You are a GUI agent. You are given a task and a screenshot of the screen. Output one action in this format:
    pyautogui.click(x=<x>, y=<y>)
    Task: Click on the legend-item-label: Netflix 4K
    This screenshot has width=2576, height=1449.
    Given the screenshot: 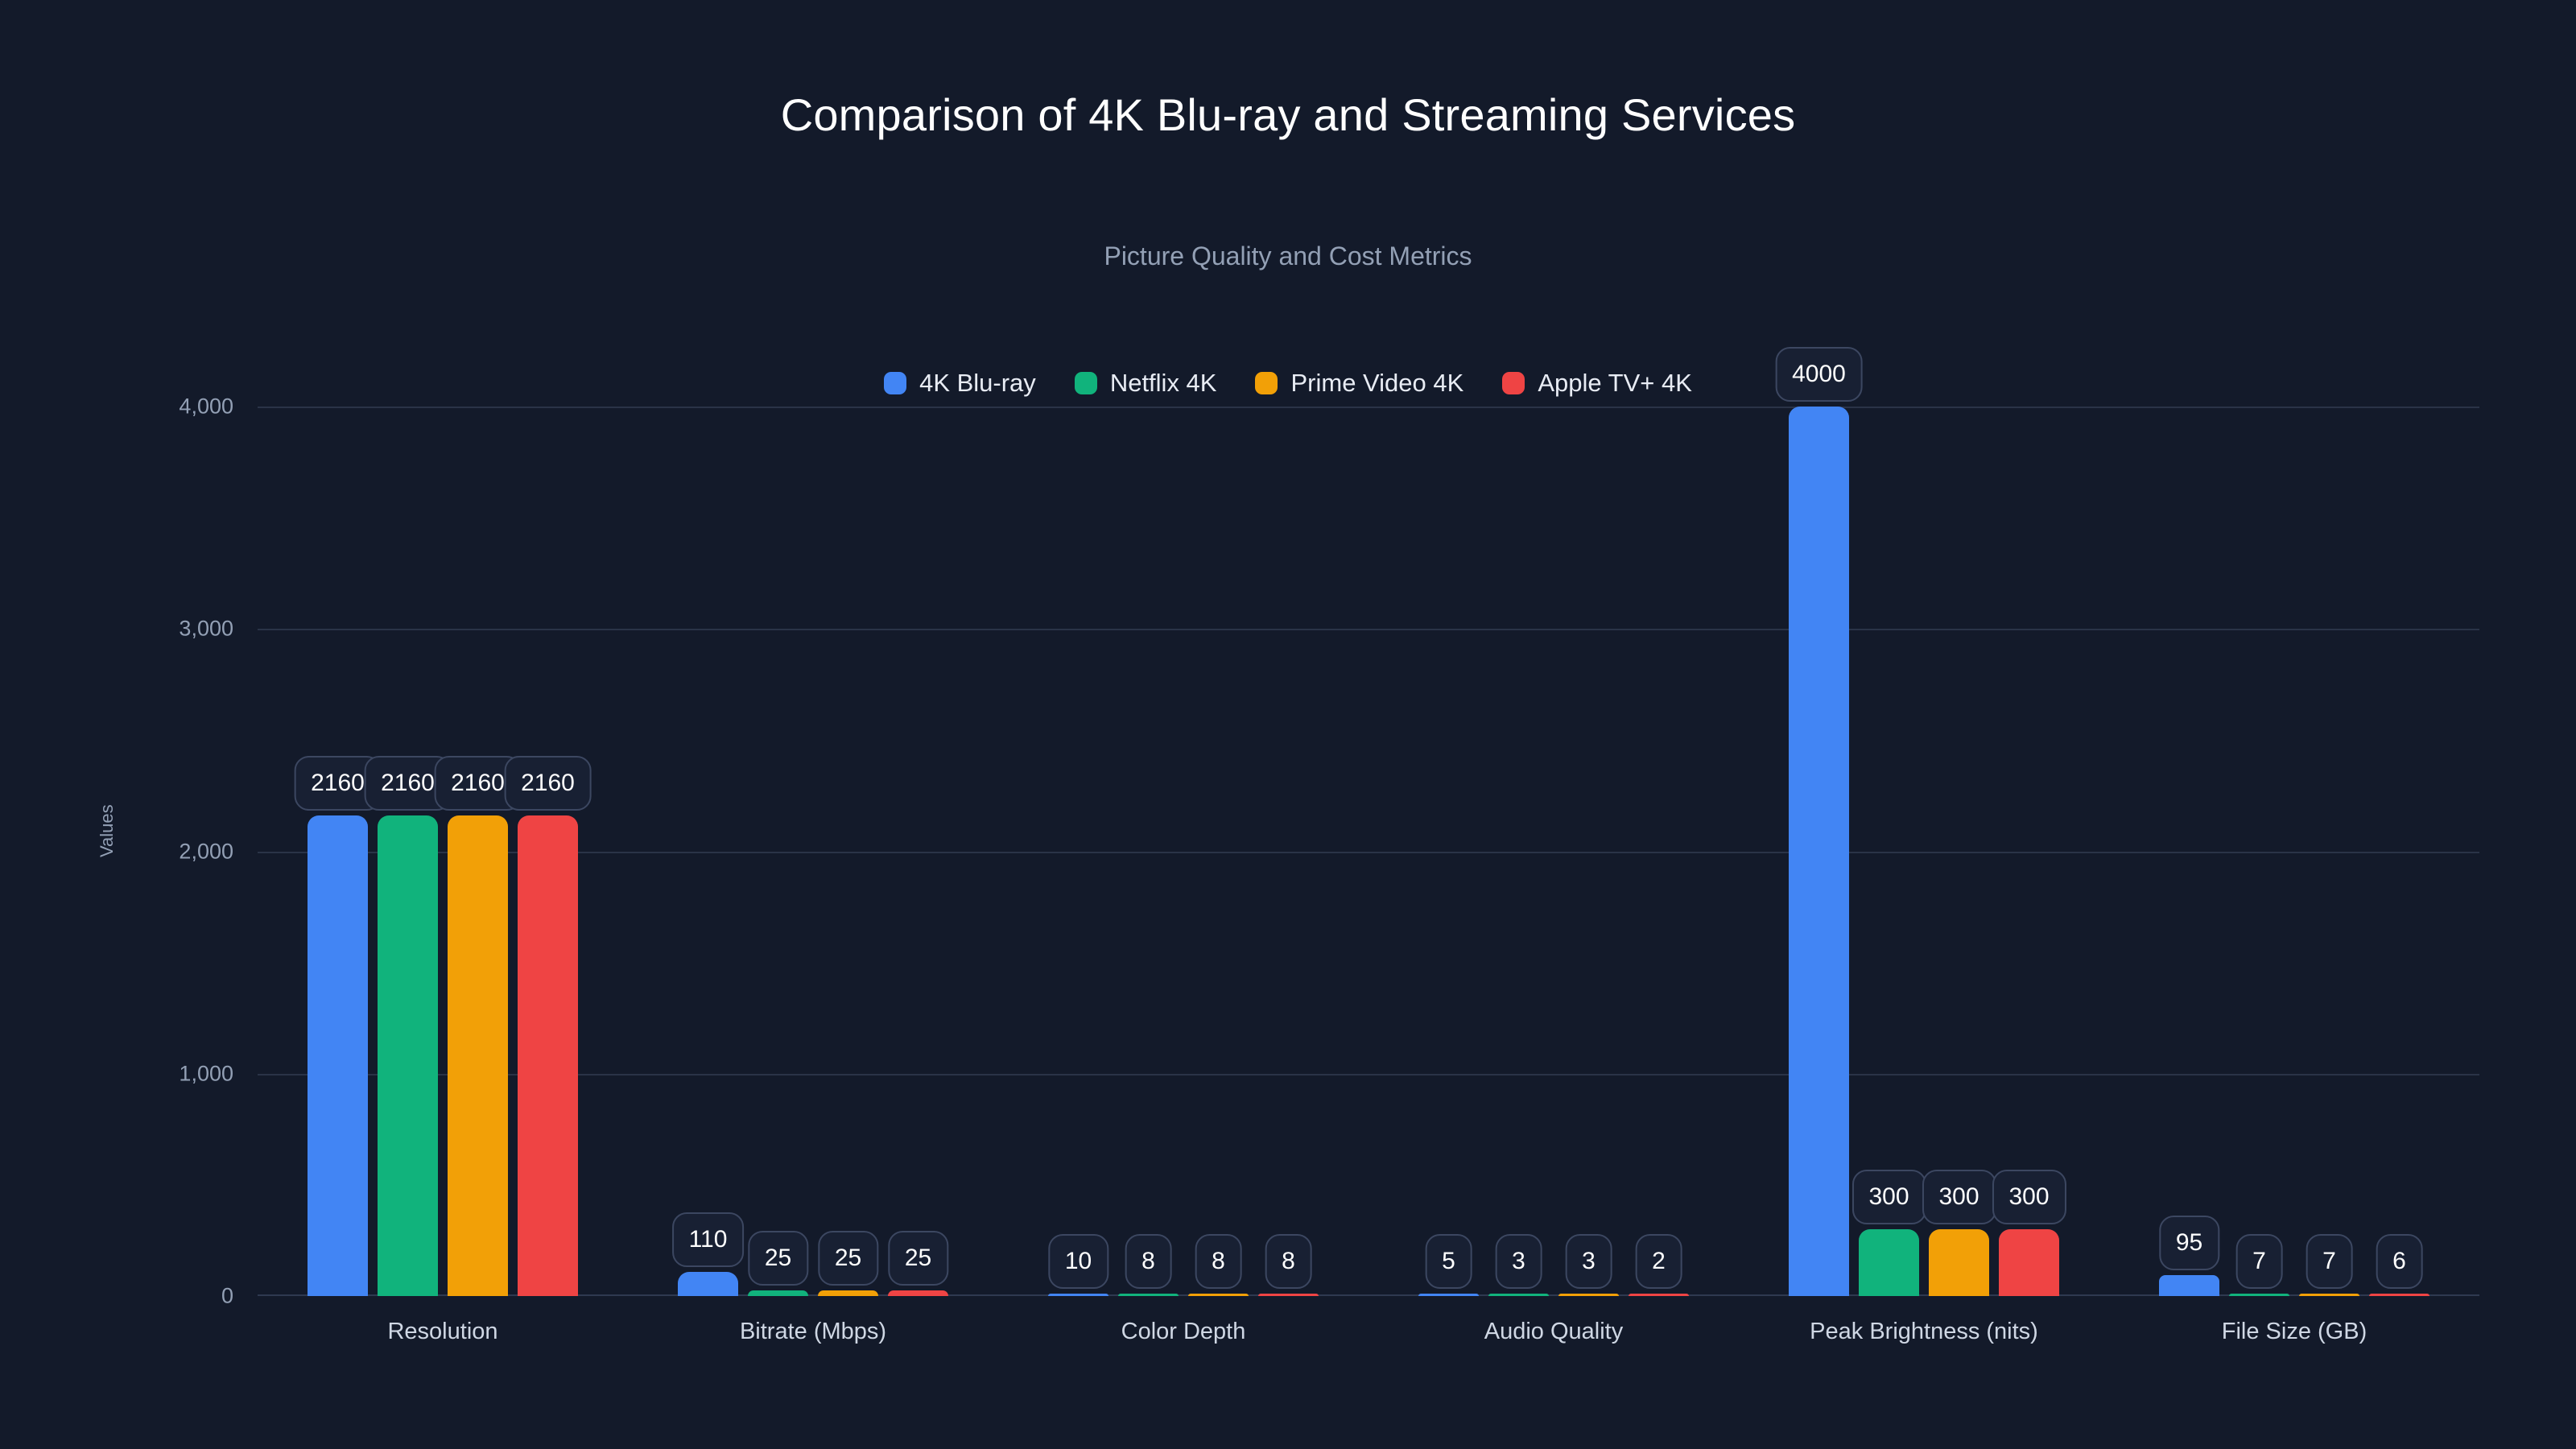 What is the action you would take?
    pyautogui.click(x=1163, y=383)
    